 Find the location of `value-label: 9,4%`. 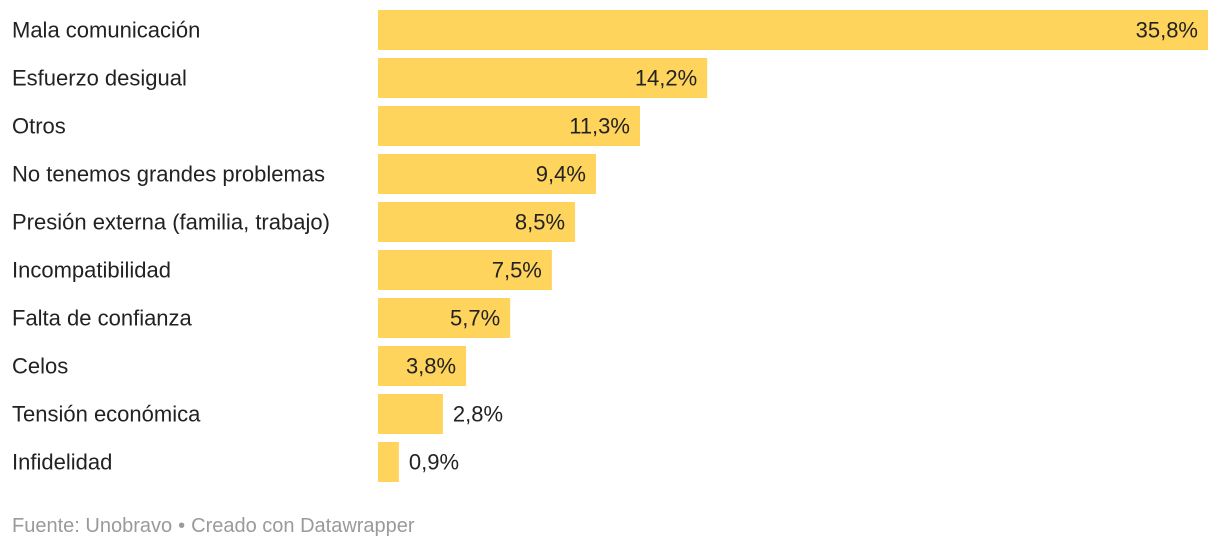

value-label: 9,4% is located at coordinates (561, 174).